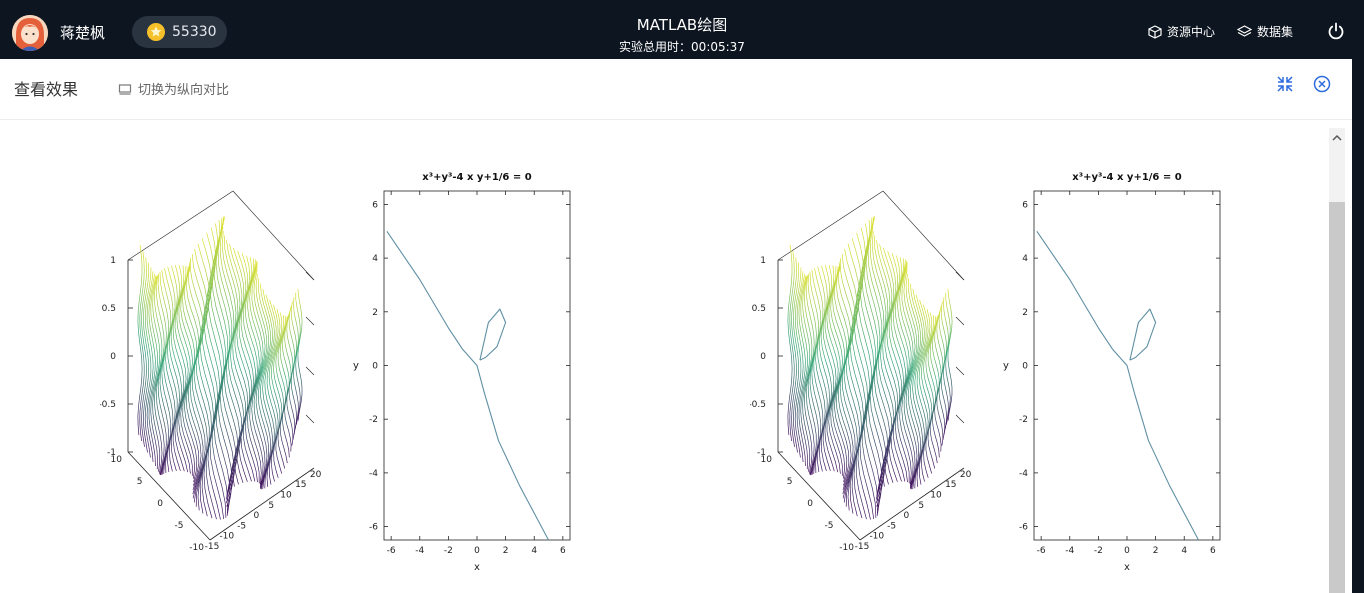  I want to click on x-tick-label: -15, so click(862, 547).